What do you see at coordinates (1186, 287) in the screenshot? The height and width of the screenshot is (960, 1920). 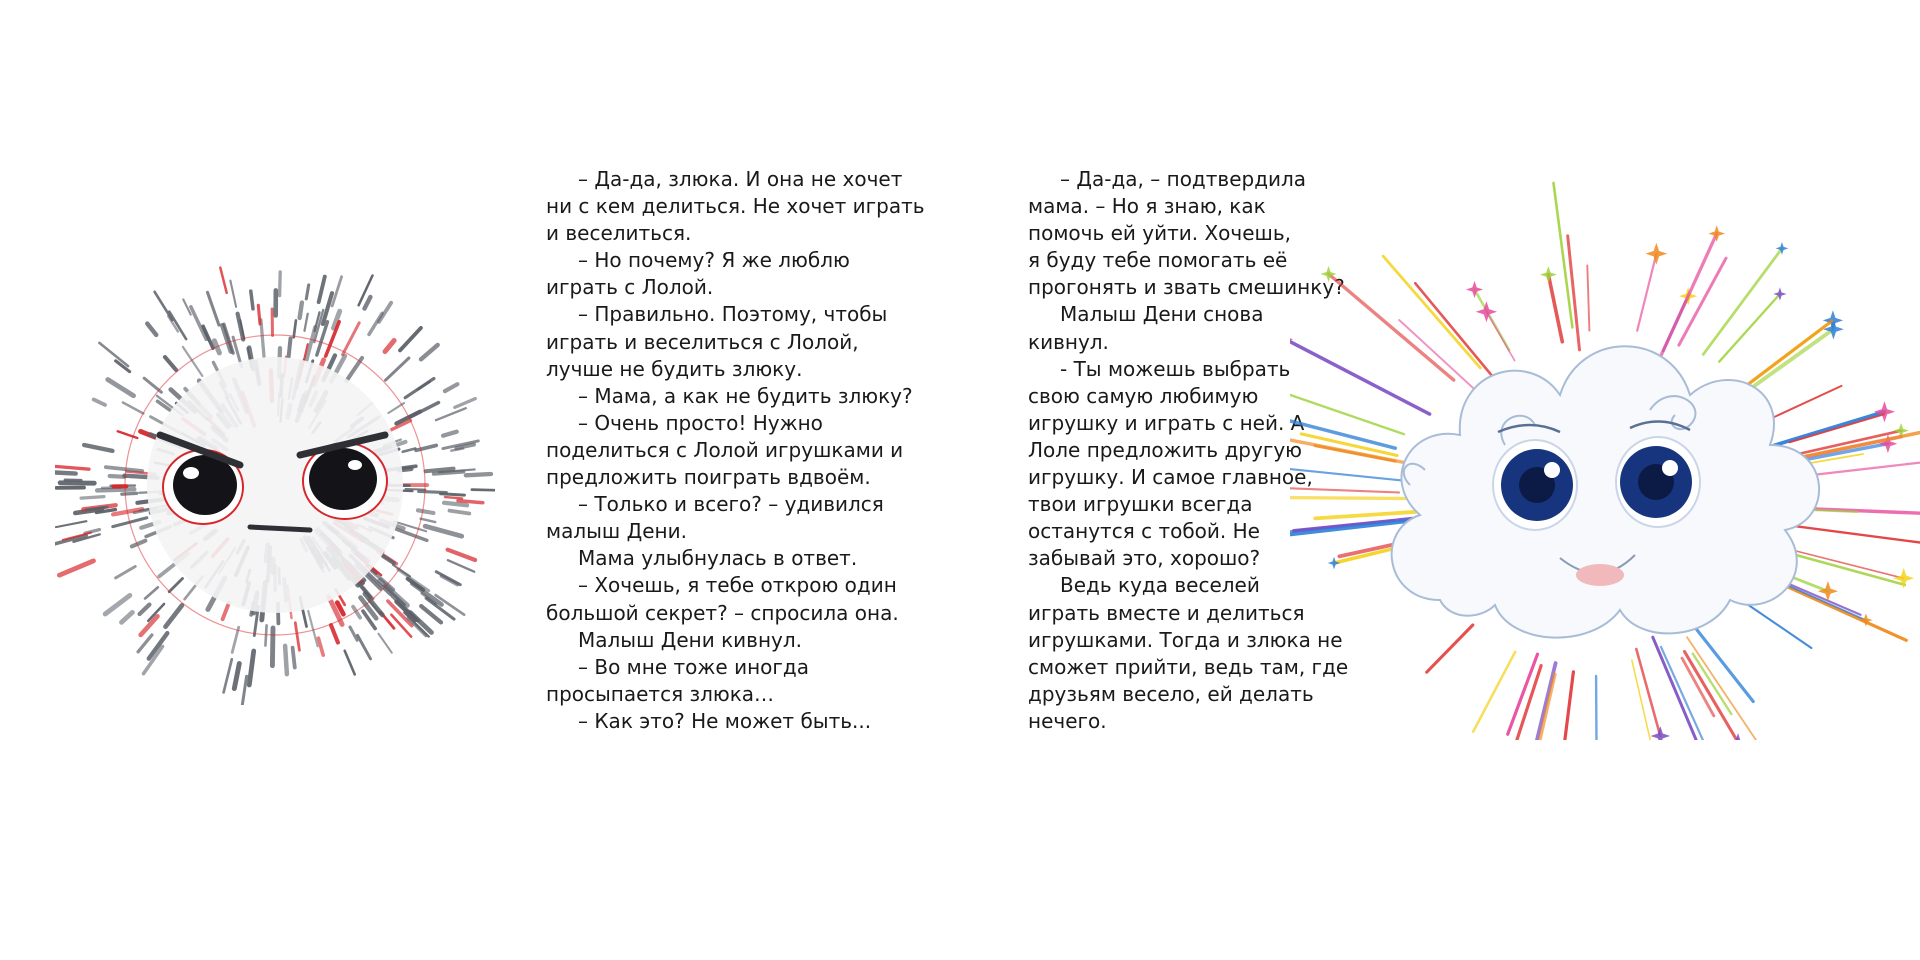 I see `text-line: прогонять и звать смешинку?` at bounding box center [1186, 287].